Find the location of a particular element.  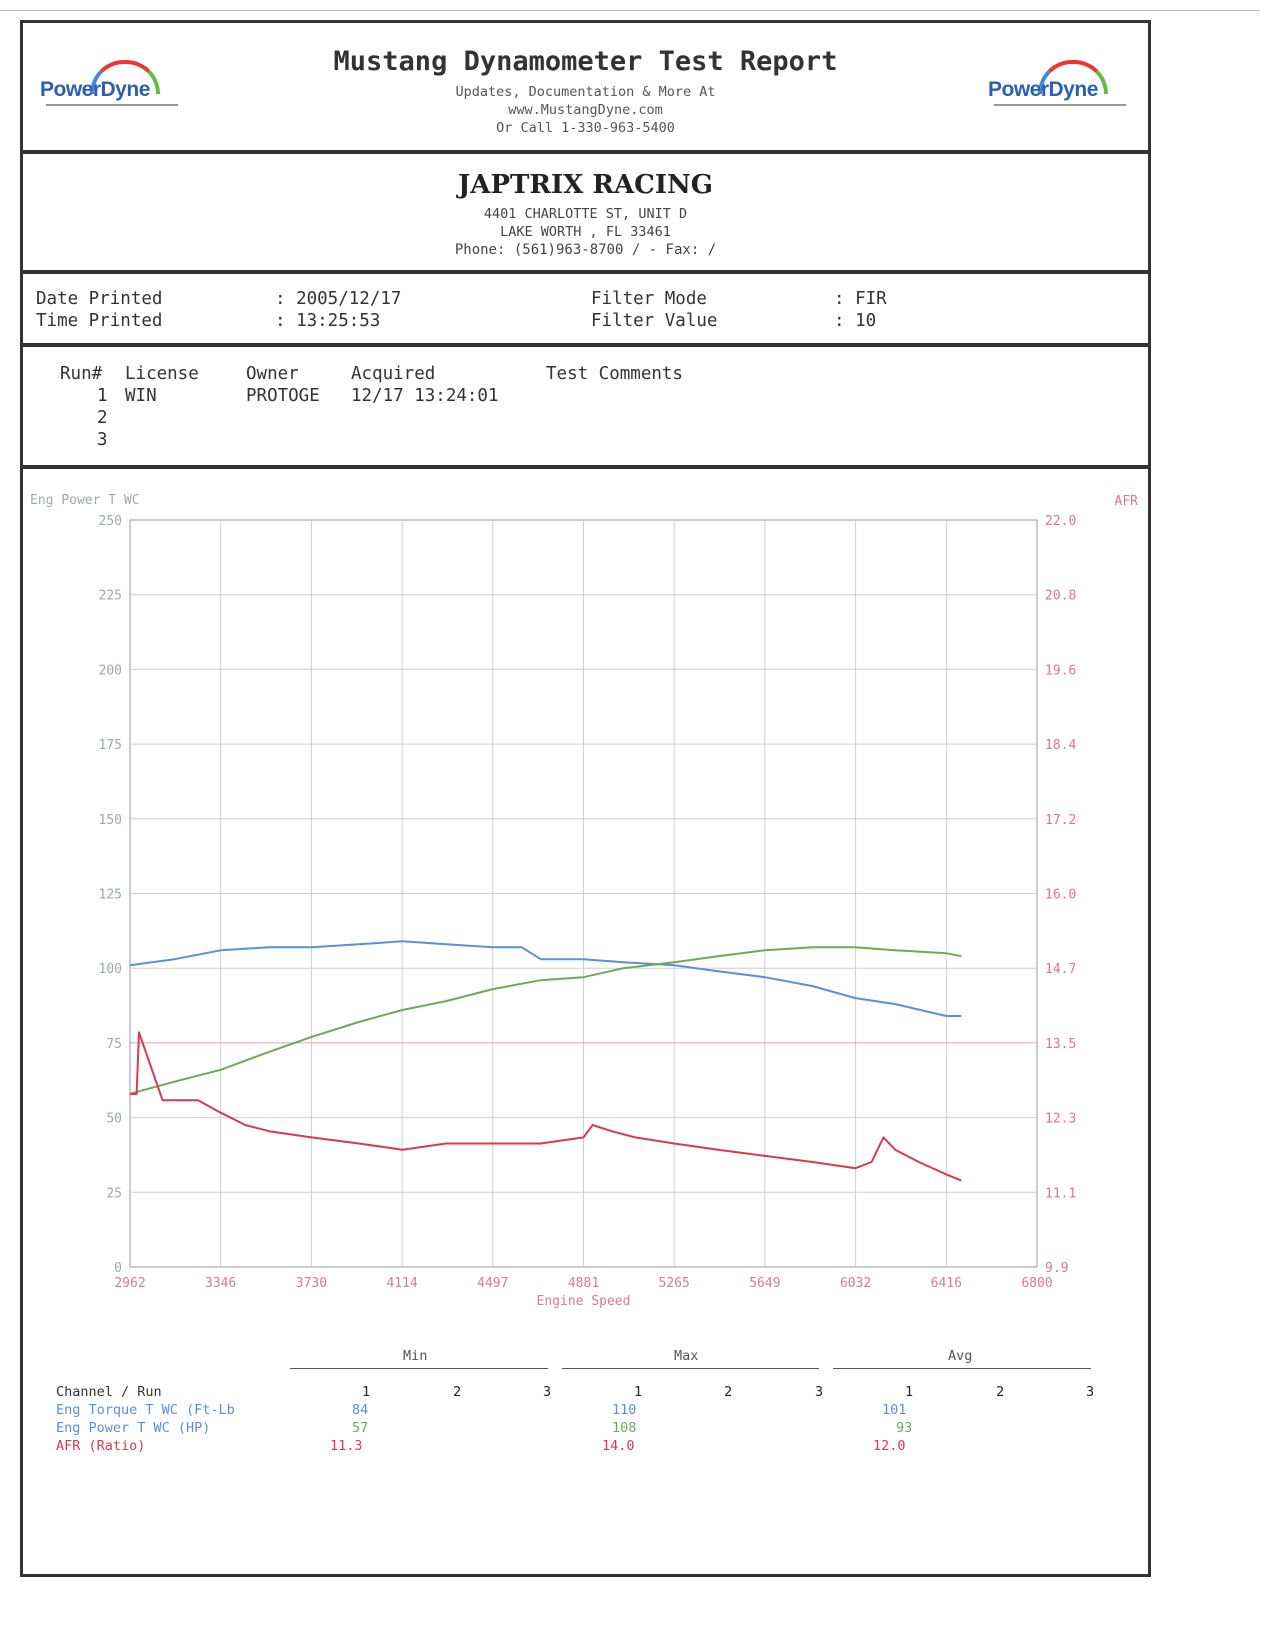

y-right-tick-label: 18.4 is located at coordinates (1060, 745).